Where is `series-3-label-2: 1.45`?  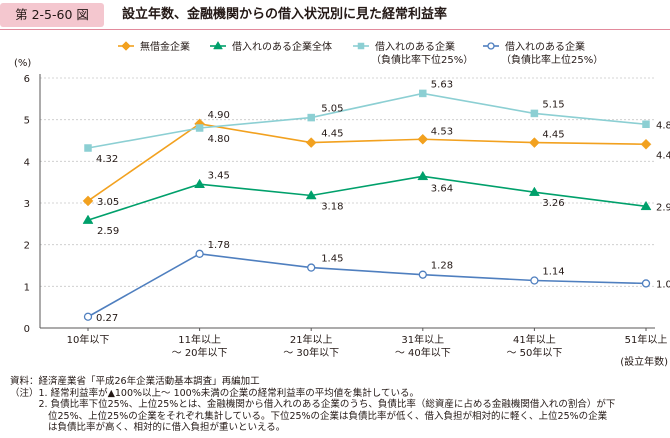 series-3-label-2: 1.45 is located at coordinates (332, 259).